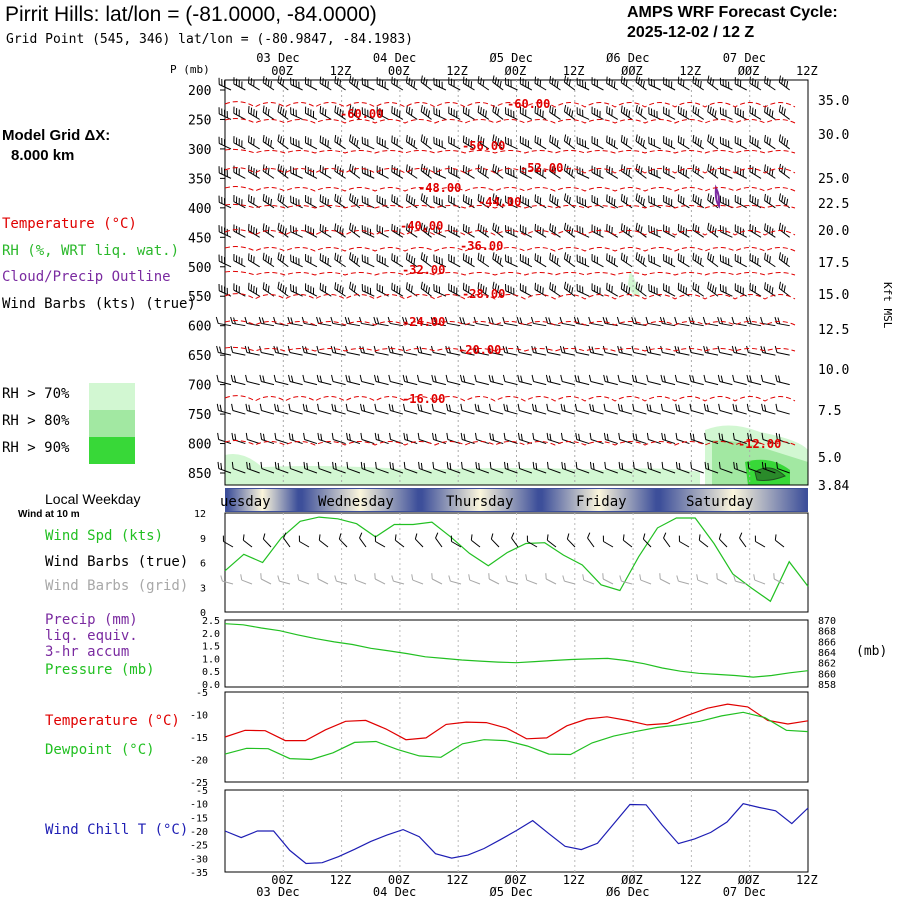  What do you see at coordinates (684, 544) in the screenshot?
I see `wind10m-barb-true-shaft` at bounding box center [684, 544].